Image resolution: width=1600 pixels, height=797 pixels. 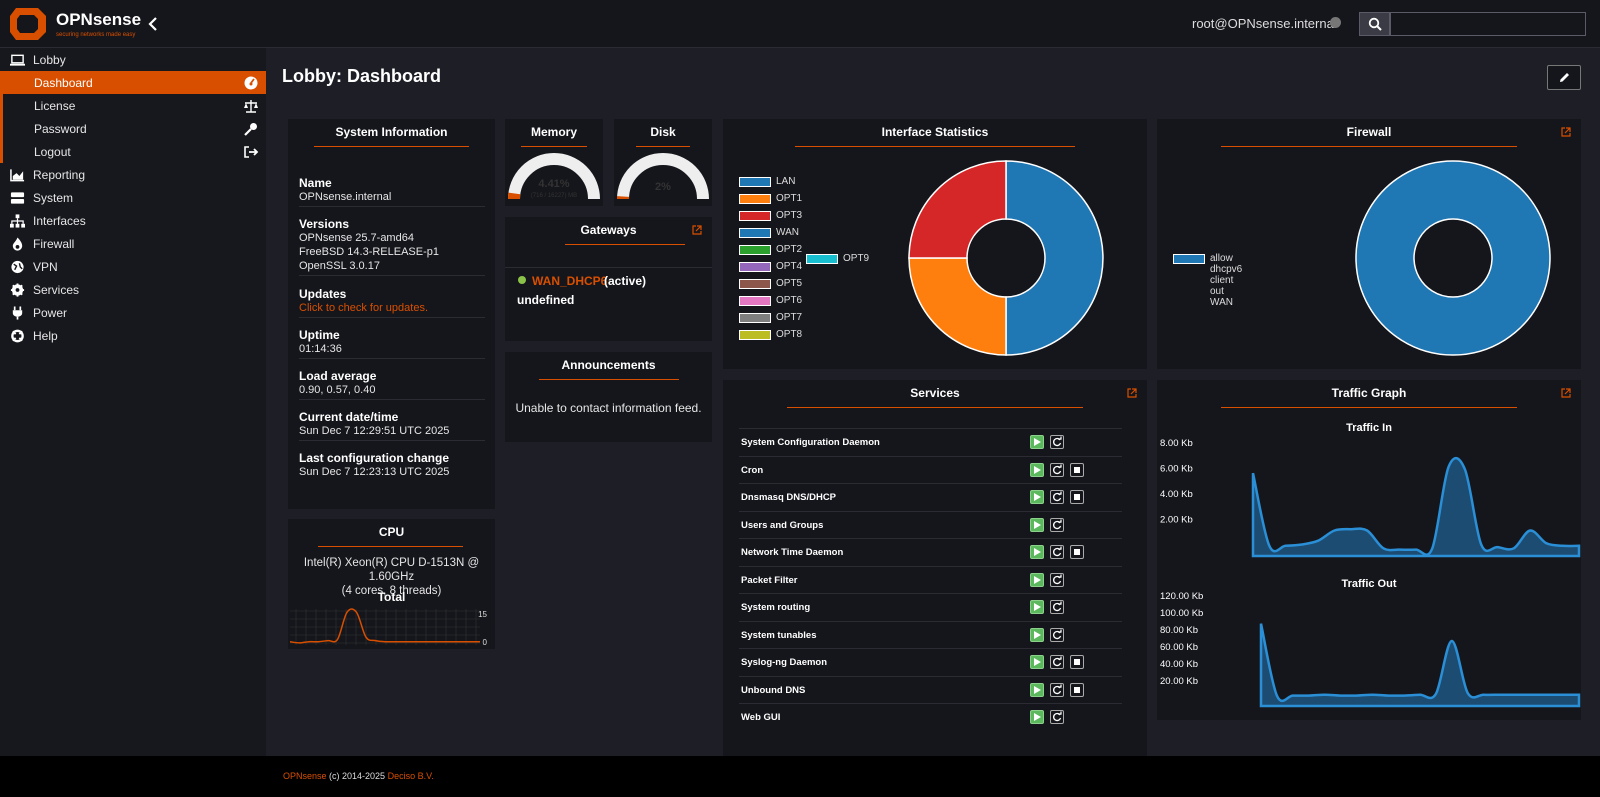 What do you see at coordinates (133, 174) in the screenshot?
I see `sidebar-item-reporting: Reporting` at bounding box center [133, 174].